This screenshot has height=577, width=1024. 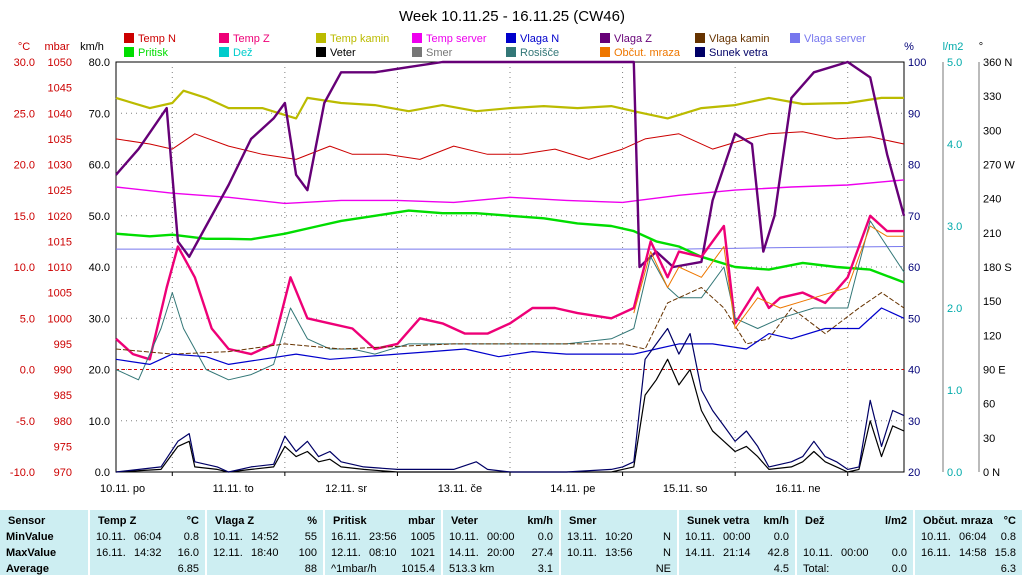 What do you see at coordinates (778, 553) in the screenshot?
I see `stats-cell-value: 42.8` at bounding box center [778, 553].